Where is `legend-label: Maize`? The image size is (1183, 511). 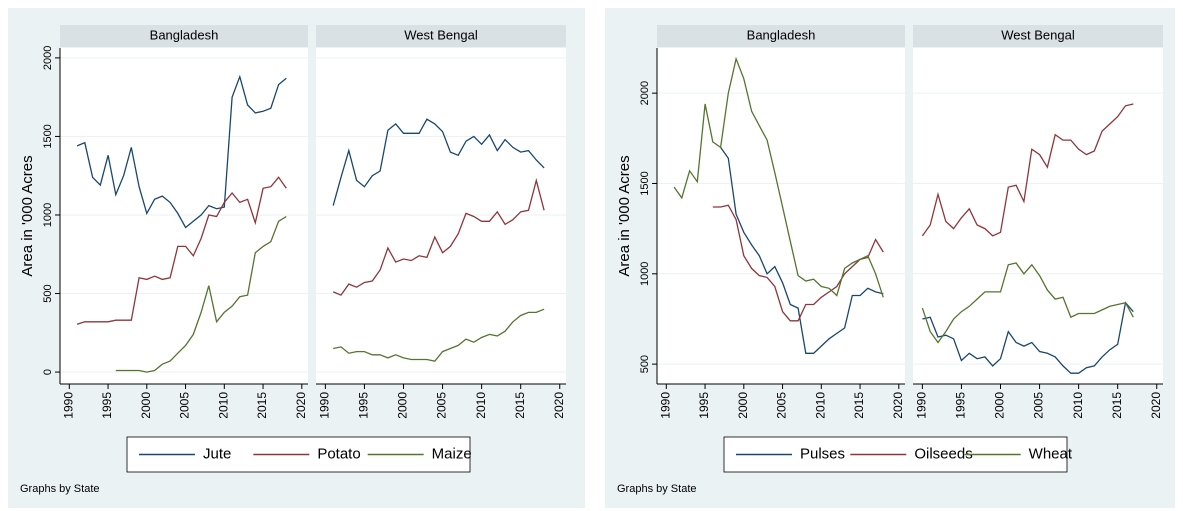 legend-label: Maize is located at coordinates (452, 453).